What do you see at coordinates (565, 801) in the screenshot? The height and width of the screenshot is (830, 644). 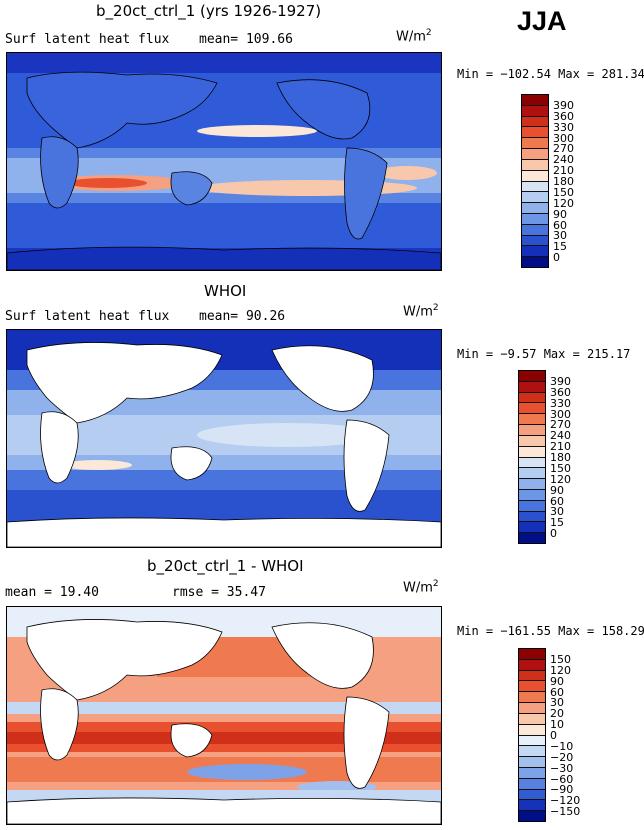 I see `colorbar-tick-label: −120` at bounding box center [565, 801].